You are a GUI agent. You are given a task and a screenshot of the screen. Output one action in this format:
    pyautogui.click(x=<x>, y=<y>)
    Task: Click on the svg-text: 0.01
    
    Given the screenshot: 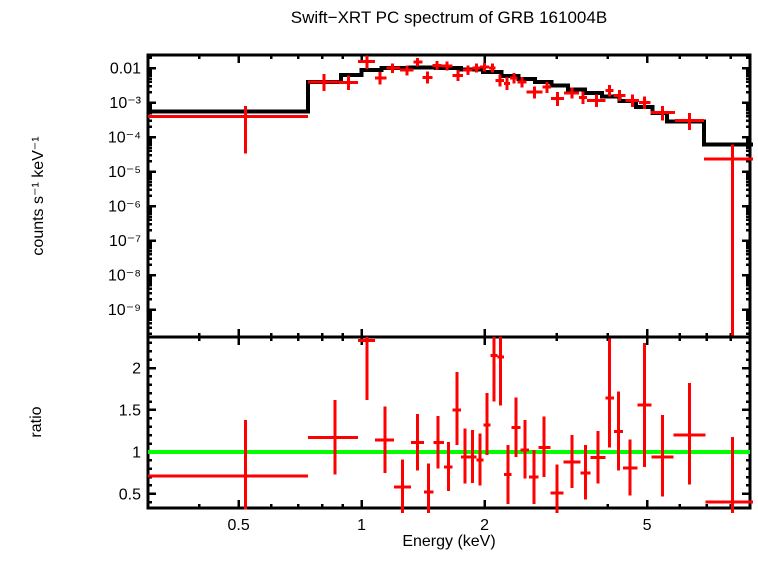 What is the action you would take?
    pyautogui.click(x=125, y=69)
    